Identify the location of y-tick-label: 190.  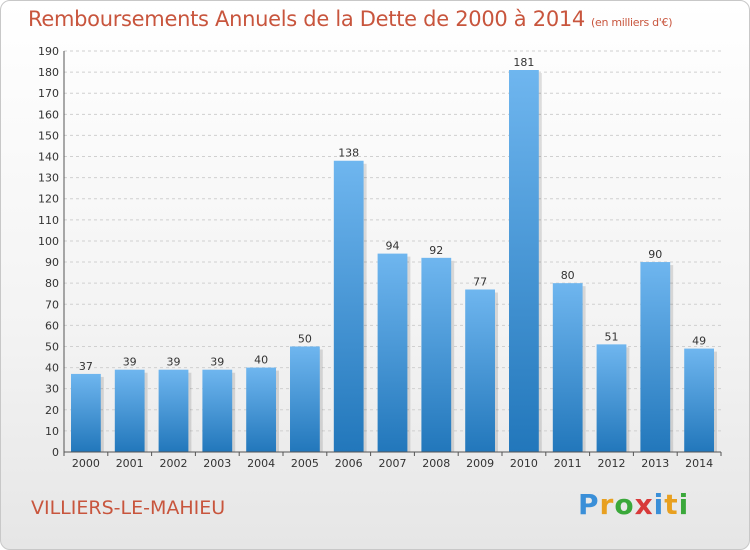
(48, 51).